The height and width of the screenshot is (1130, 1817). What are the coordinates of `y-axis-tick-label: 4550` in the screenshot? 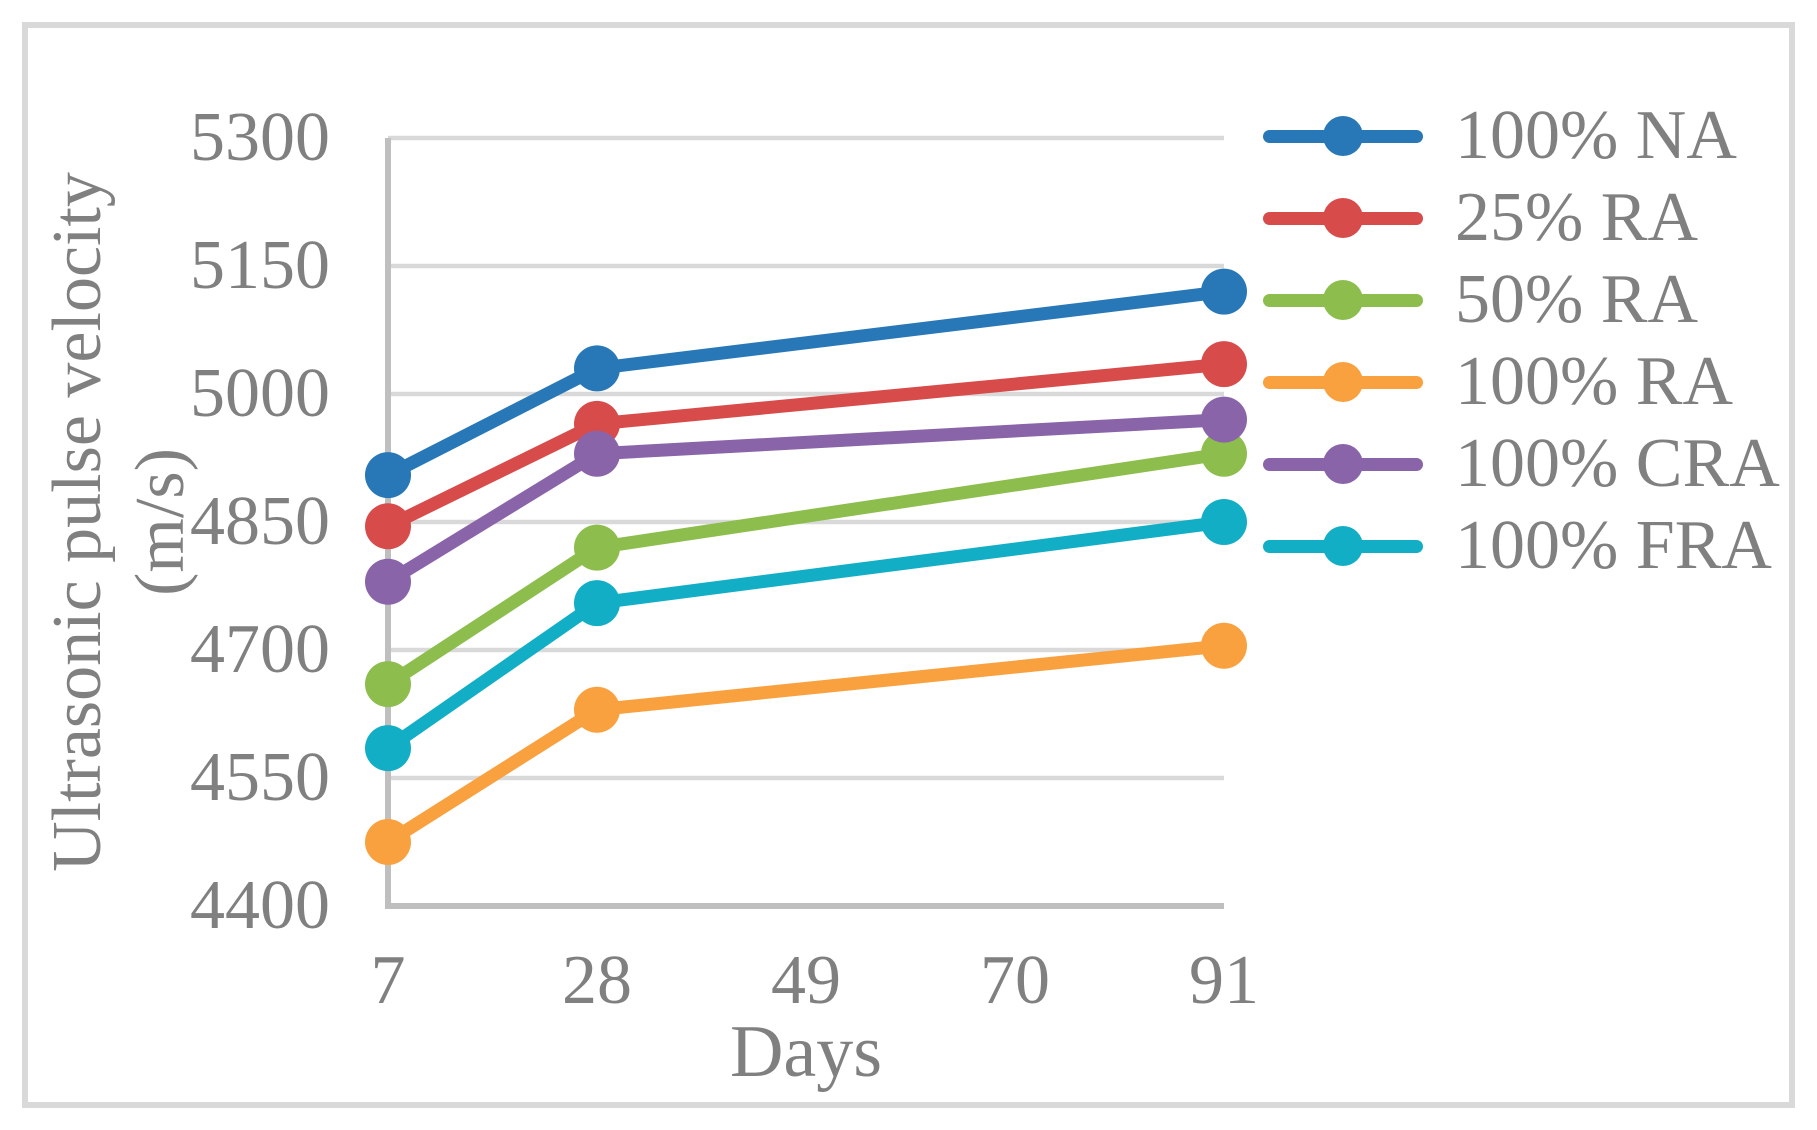 It's located at (260, 777).